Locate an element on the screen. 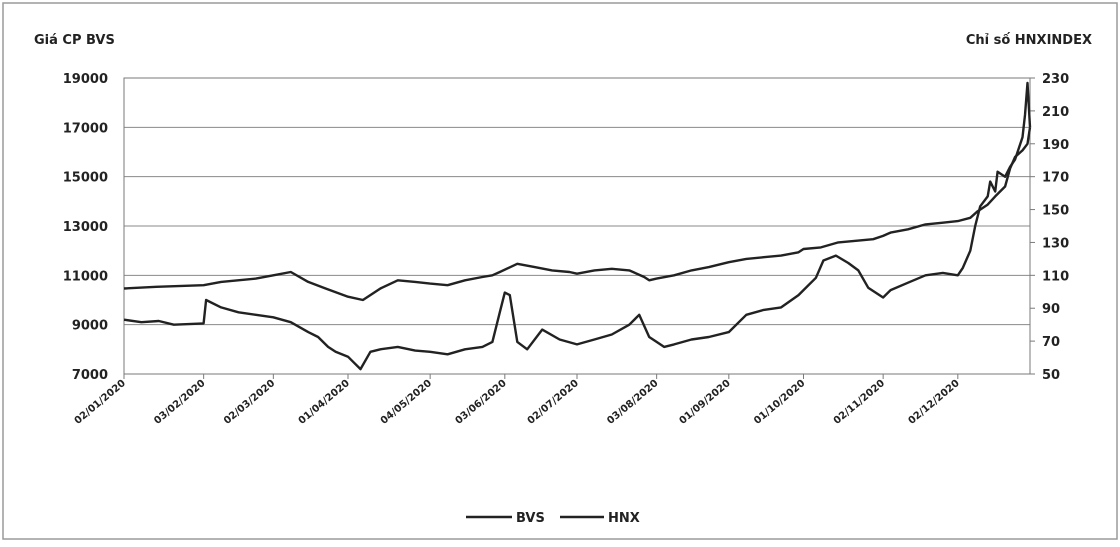 This screenshot has width=1120, height=547. right-tick-label: 170 is located at coordinates (1055, 178).